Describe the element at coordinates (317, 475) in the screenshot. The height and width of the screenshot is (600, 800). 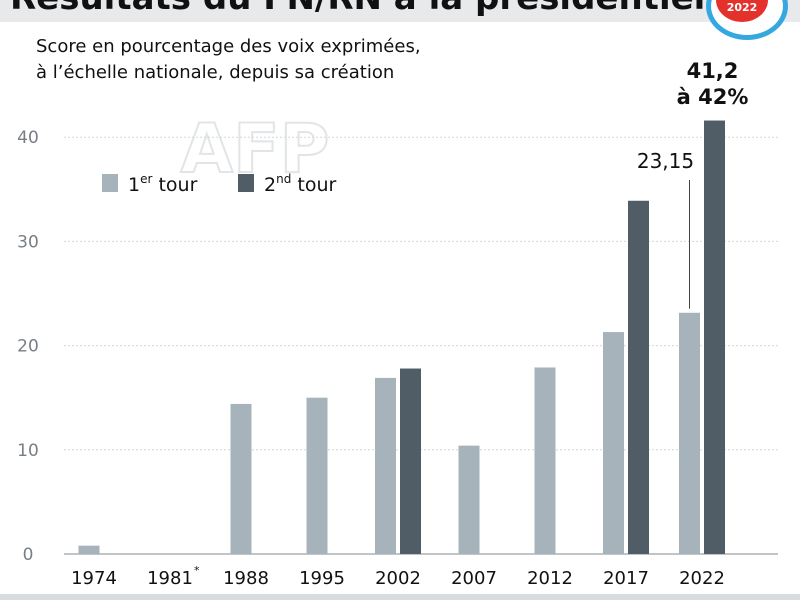
I see `bar-1995-round1` at that location.